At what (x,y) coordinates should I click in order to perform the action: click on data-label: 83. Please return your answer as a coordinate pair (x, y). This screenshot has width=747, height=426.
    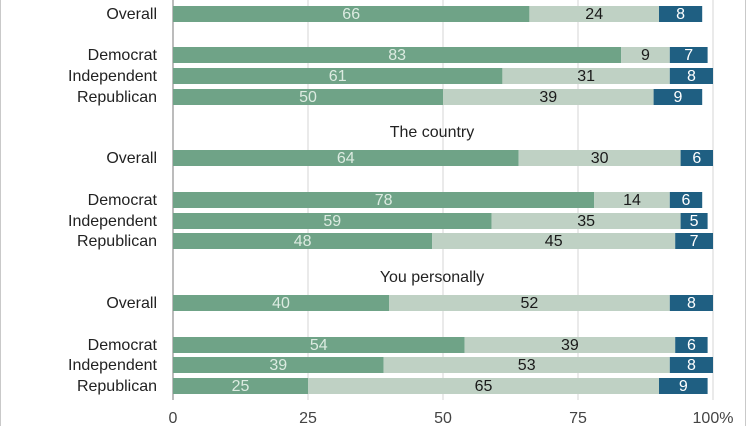
    Looking at the image, I should click on (397, 55).